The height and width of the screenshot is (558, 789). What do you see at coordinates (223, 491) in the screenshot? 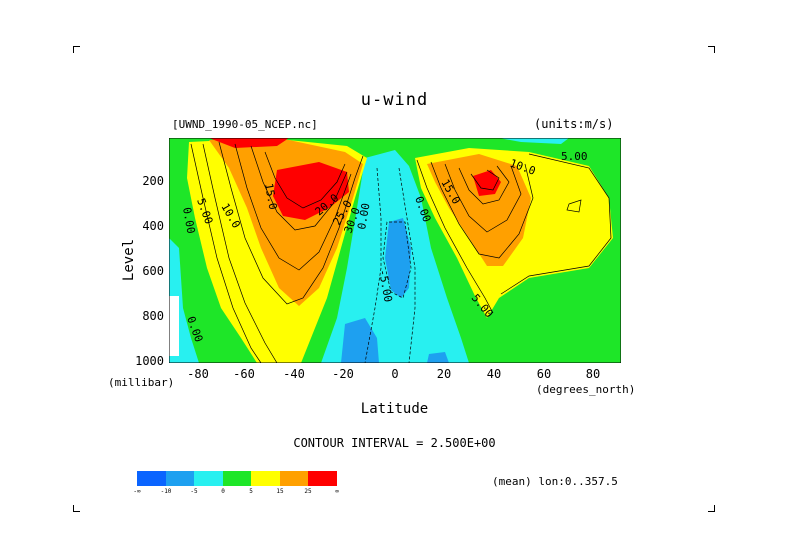
I see `colorbar-label: 0` at bounding box center [223, 491].